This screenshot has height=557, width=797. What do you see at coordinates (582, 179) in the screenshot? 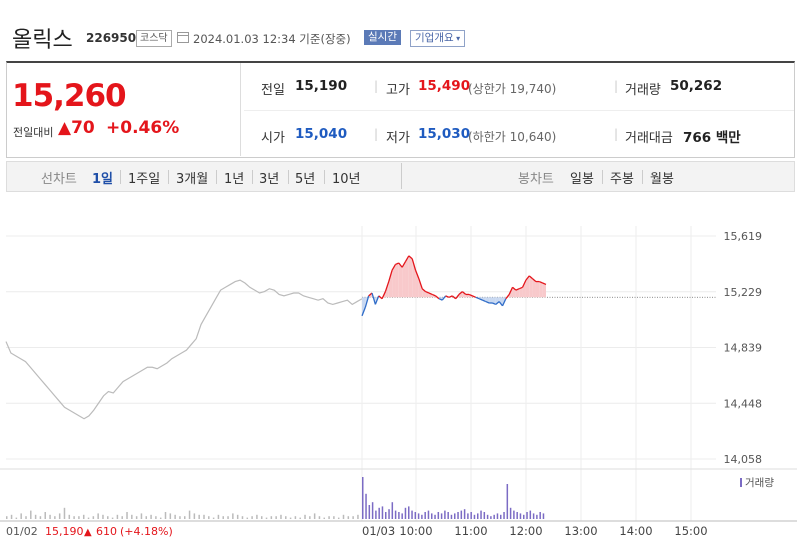
I see `tab-daily-candle: 일봉` at bounding box center [582, 179].